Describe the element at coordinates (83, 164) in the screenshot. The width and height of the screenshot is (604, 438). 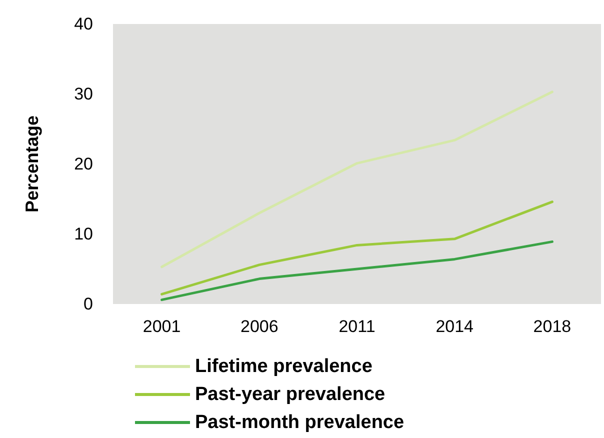
I see `y-tick-label: 20` at that location.